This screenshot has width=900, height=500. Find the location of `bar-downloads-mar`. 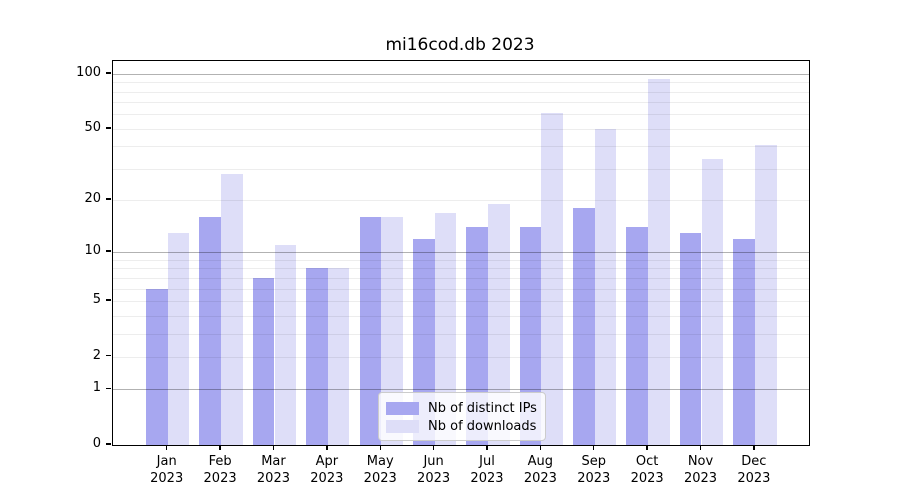

bar-downloads-mar is located at coordinates (285, 345).